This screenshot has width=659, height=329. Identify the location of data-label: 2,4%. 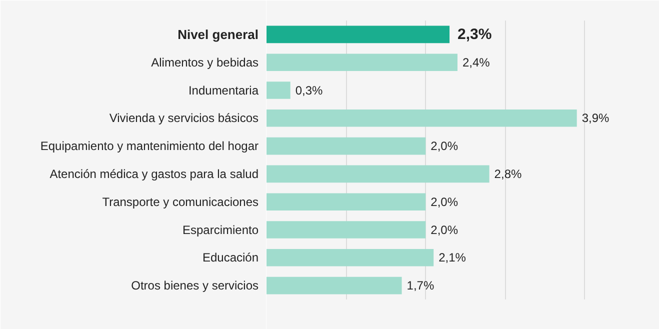
(476, 62).